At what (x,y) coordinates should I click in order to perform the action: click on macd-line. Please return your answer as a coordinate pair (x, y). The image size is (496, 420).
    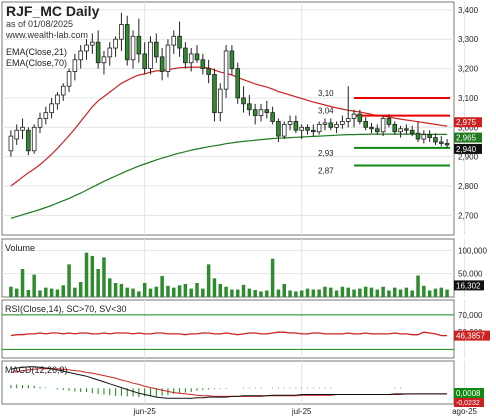
    Looking at the image, I should click on (229, 382).